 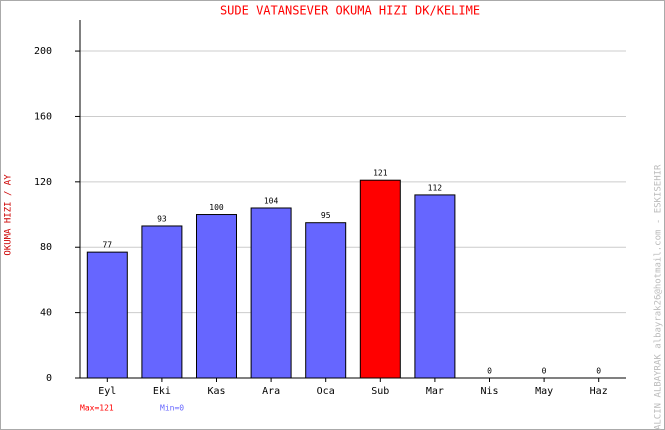 What do you see at coordinates (326, 391) in the screenshot?
I see `x-tick-label: Oca` at bounding box center [326, 391].